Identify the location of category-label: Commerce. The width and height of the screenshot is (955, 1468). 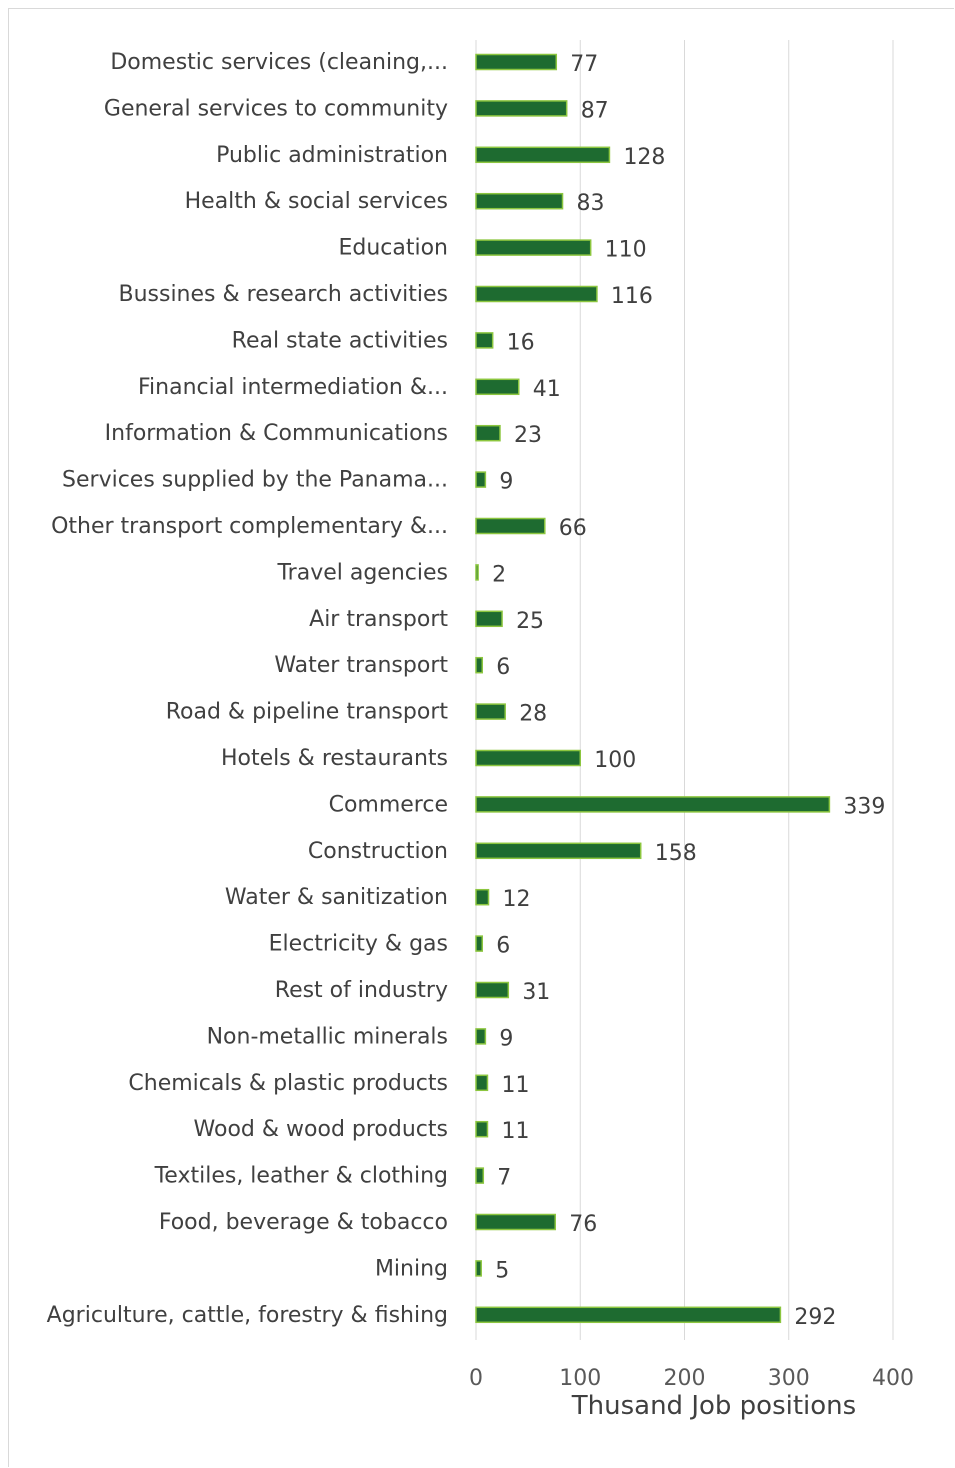
(388, 804).